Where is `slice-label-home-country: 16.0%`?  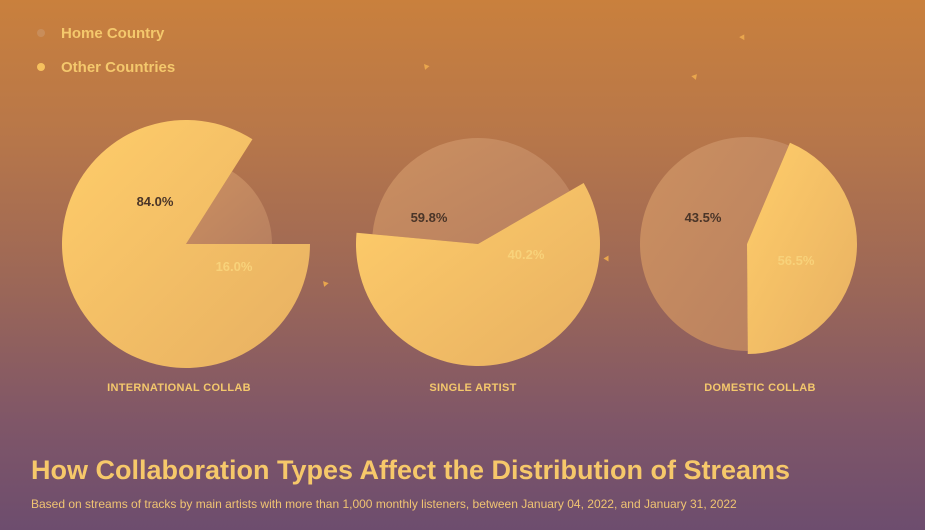
slice-label-home-country: 16.0% is located at coordinates (234, 266).